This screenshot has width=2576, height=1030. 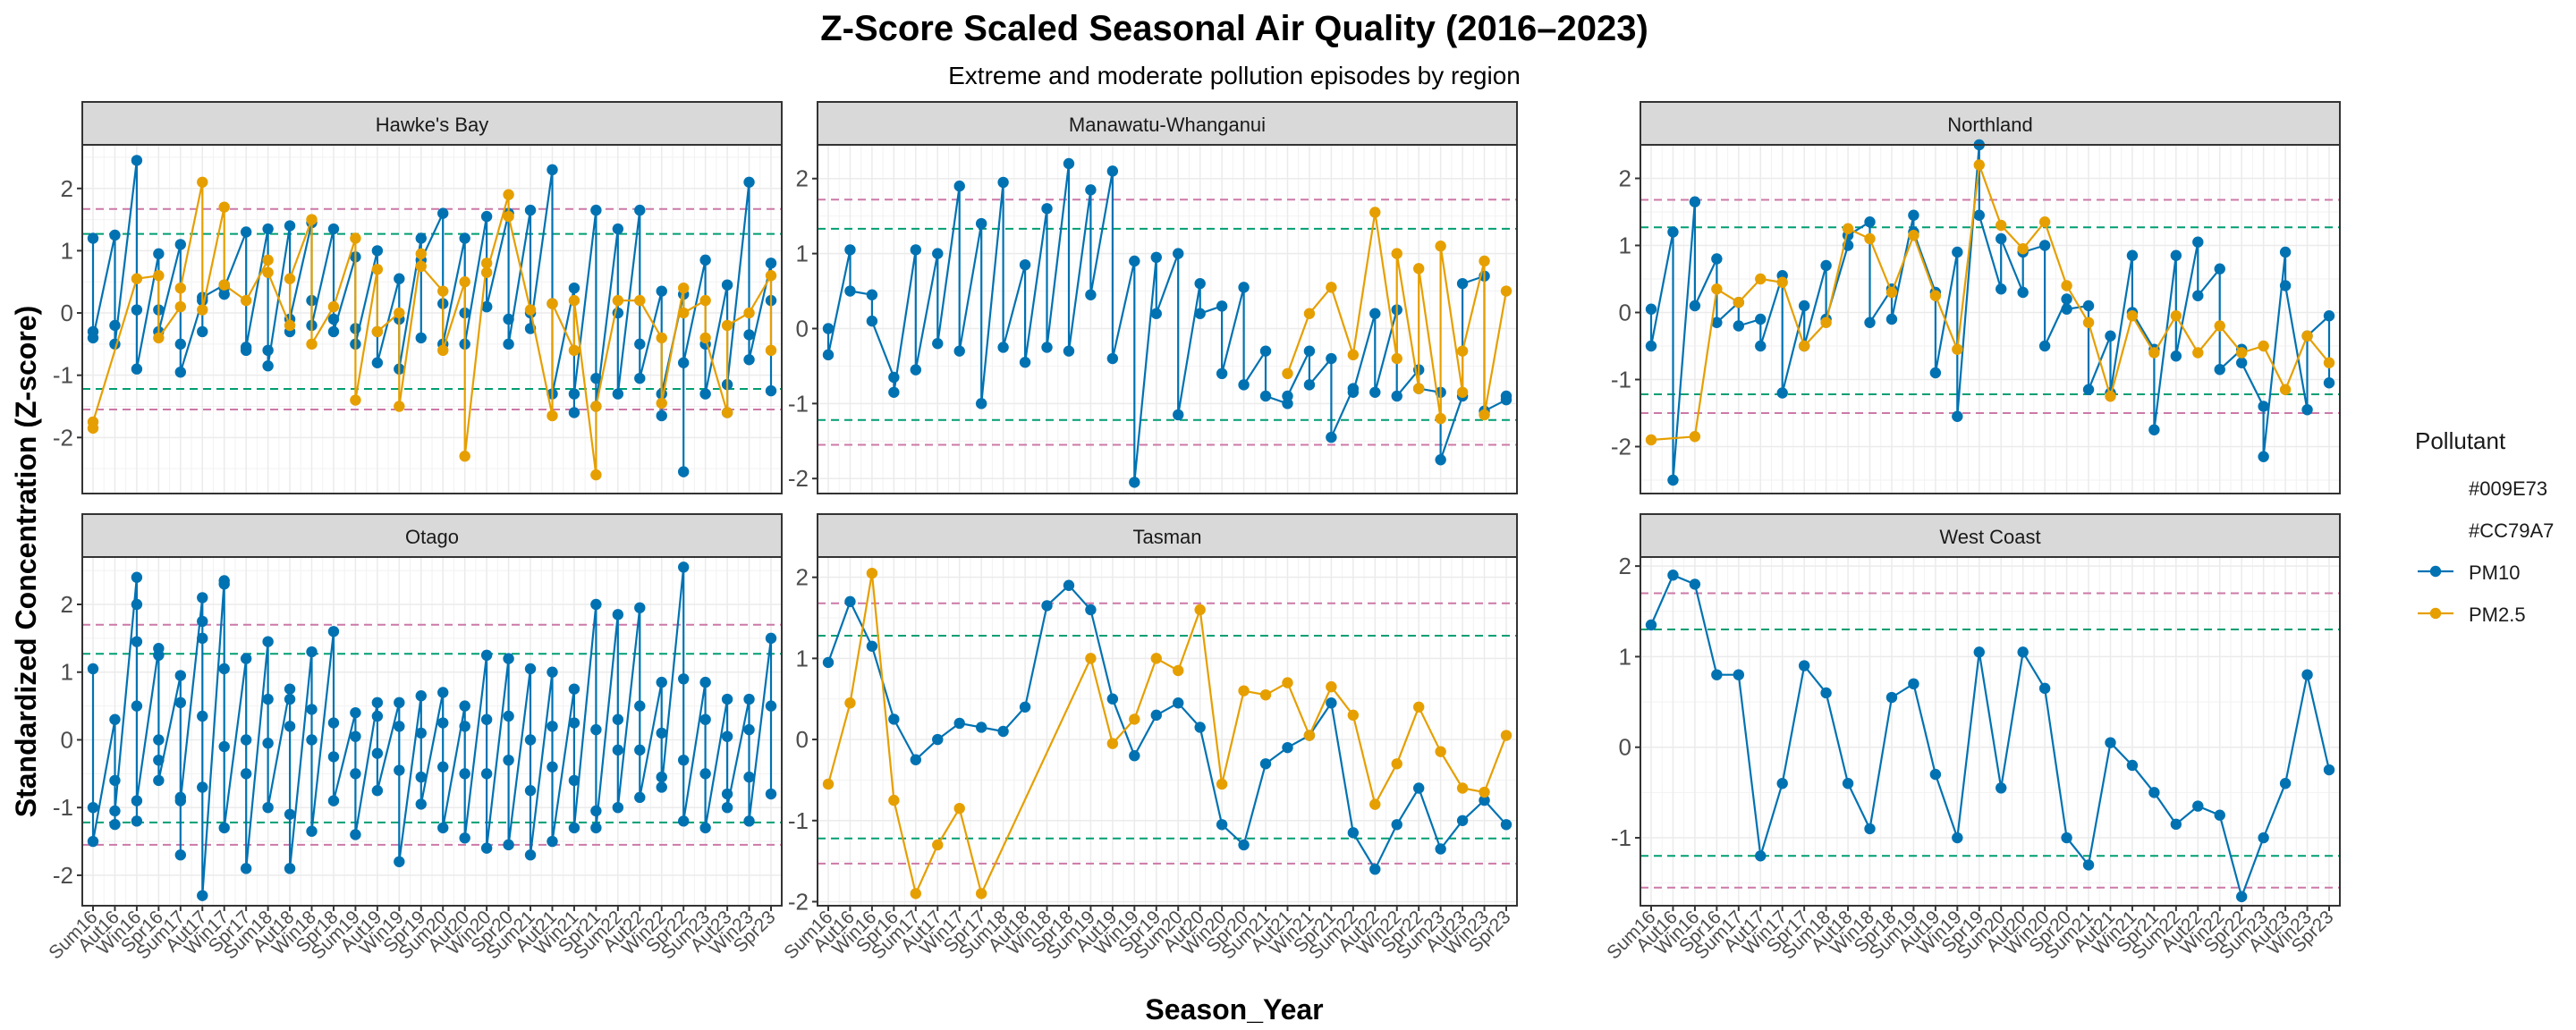 What do you see at coordinates (1153, 298) in the screenshot?
I see `facet-panel: Manawatu-Whanganui -2 -1 0 1 2` at bounding box center [1153, 298].